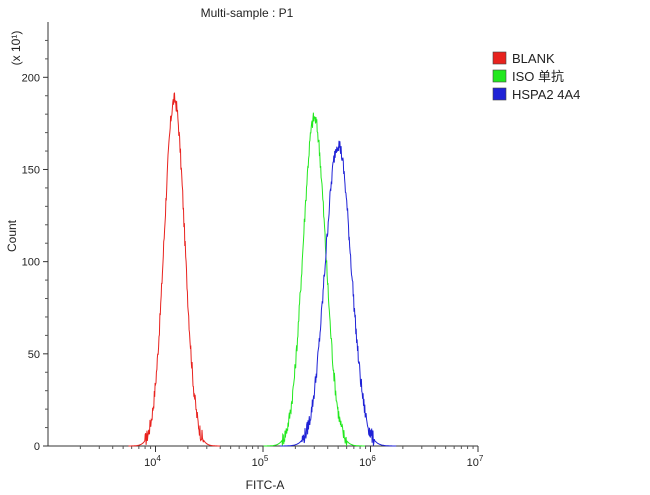  Describe the element at coordinates (247, 13) in the screenshot. I see `chart-title: Multi-sample : P1` at that location.